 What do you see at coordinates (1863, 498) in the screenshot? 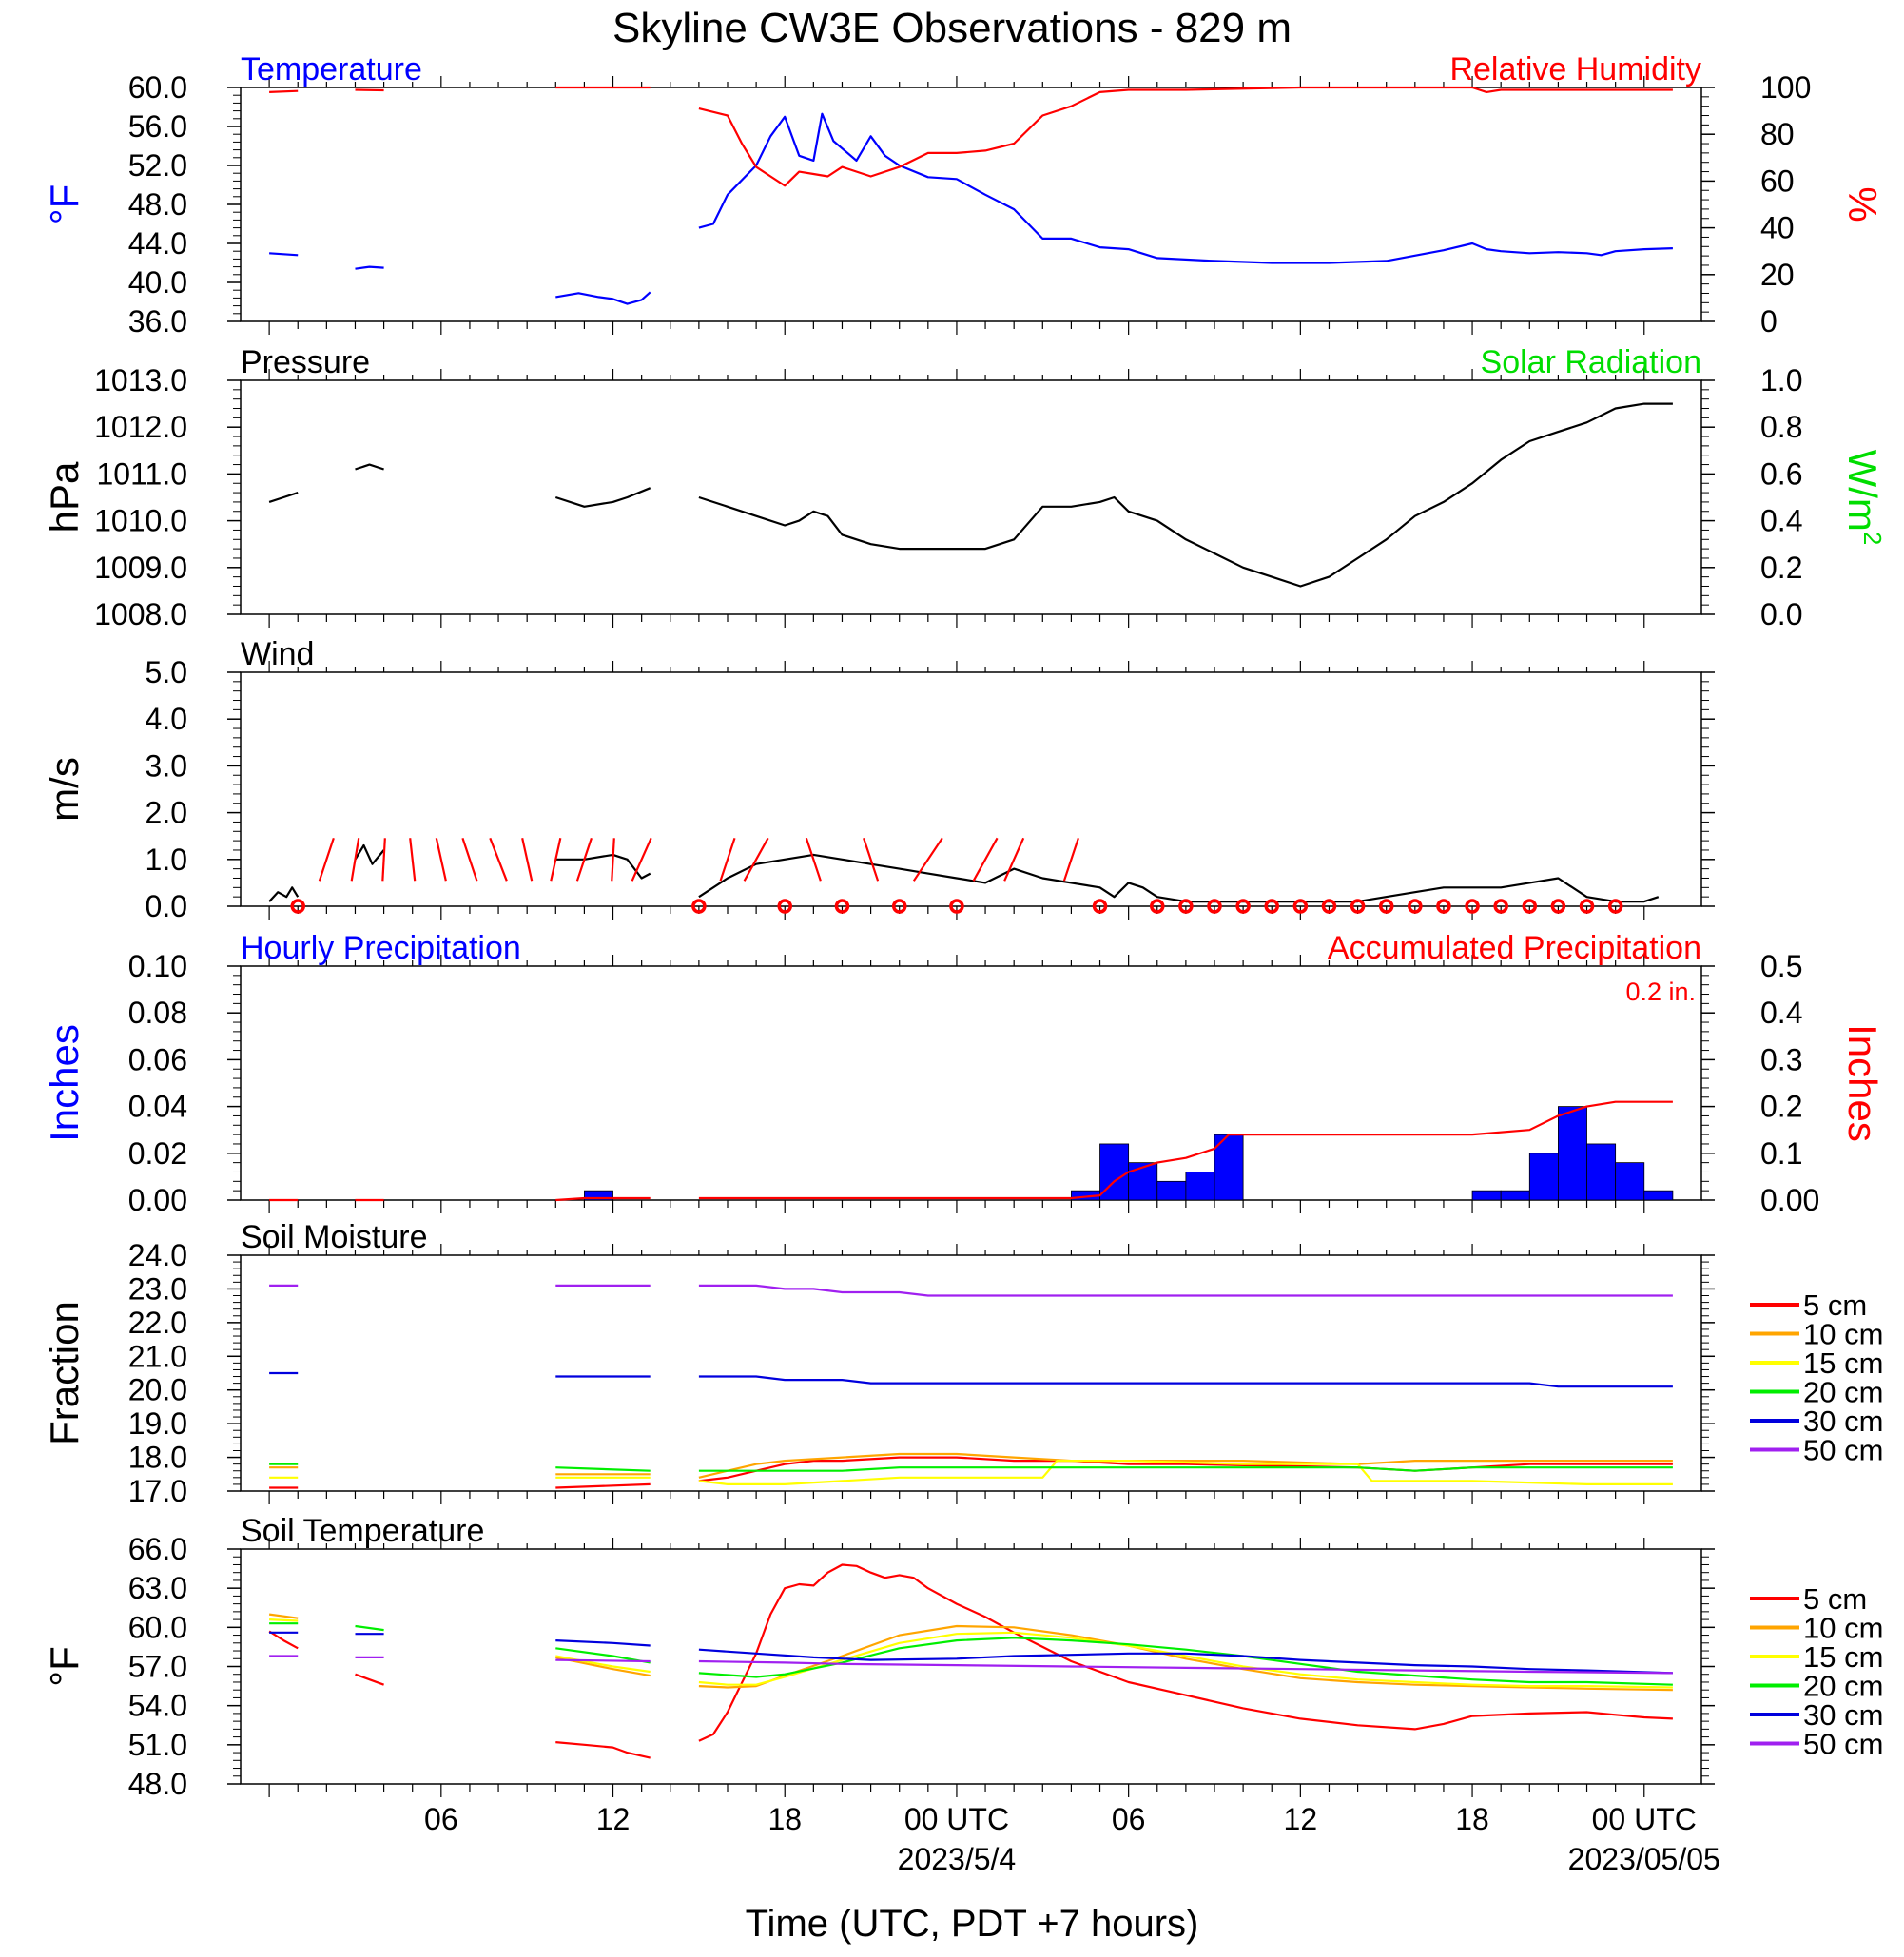
I see `pressure-solar-ylabel-right: W/m2` at bounding box center [1863, 498].